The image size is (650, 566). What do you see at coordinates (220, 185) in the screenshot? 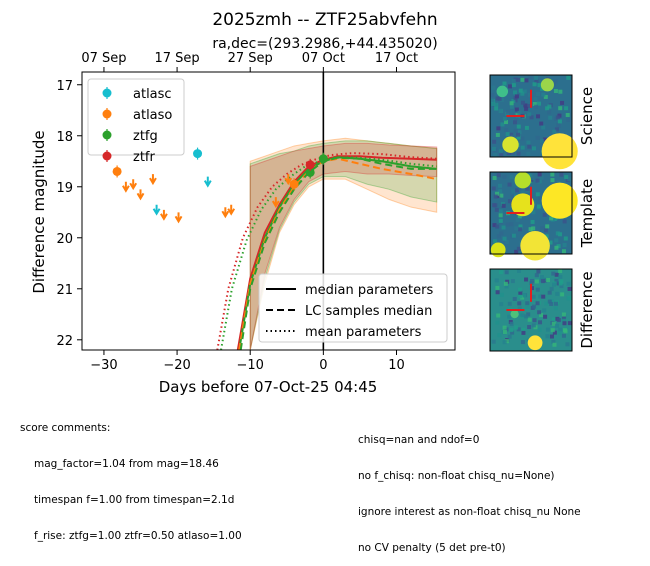
I see `data-points` at bounding box center [220, 185].